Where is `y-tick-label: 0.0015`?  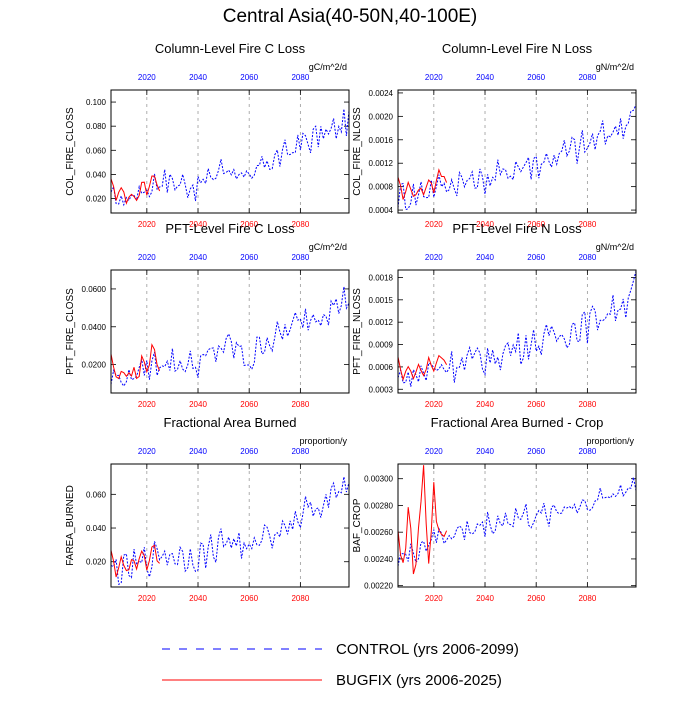
y-tick-label: 0.0015 is located at coordinates (381, 300).